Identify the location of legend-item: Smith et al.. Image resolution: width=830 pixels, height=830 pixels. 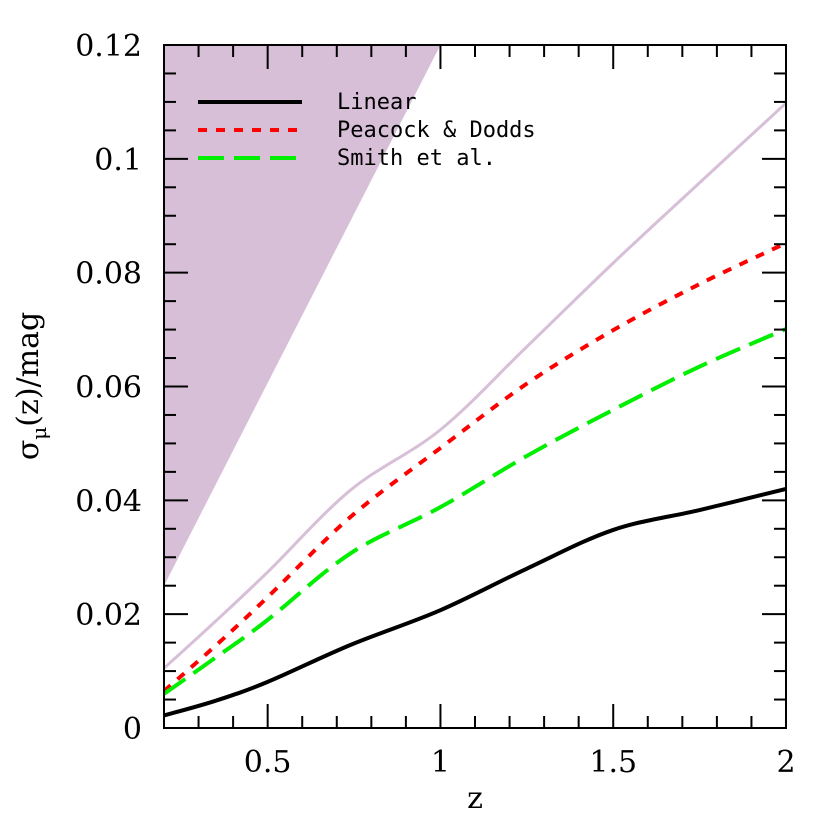
(347, 158).